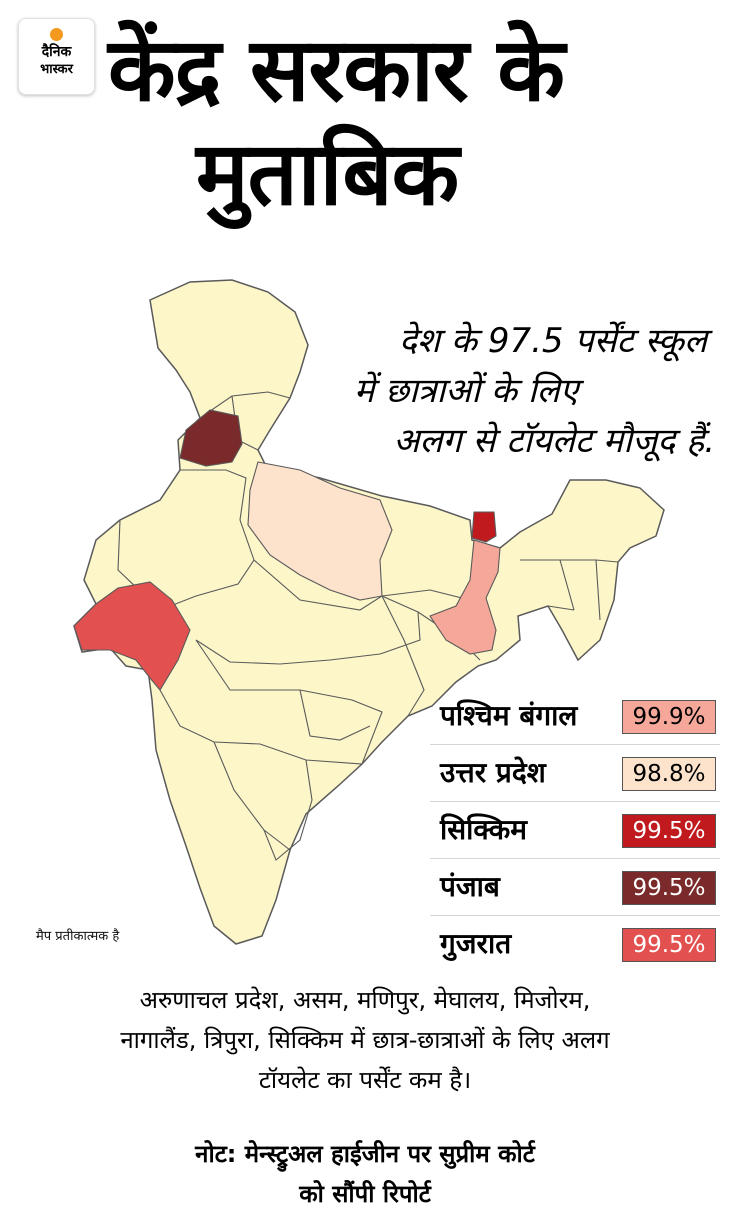 This screenshot has width=730, height=1225. I want to click on border-ne-states, so click(569, 590).